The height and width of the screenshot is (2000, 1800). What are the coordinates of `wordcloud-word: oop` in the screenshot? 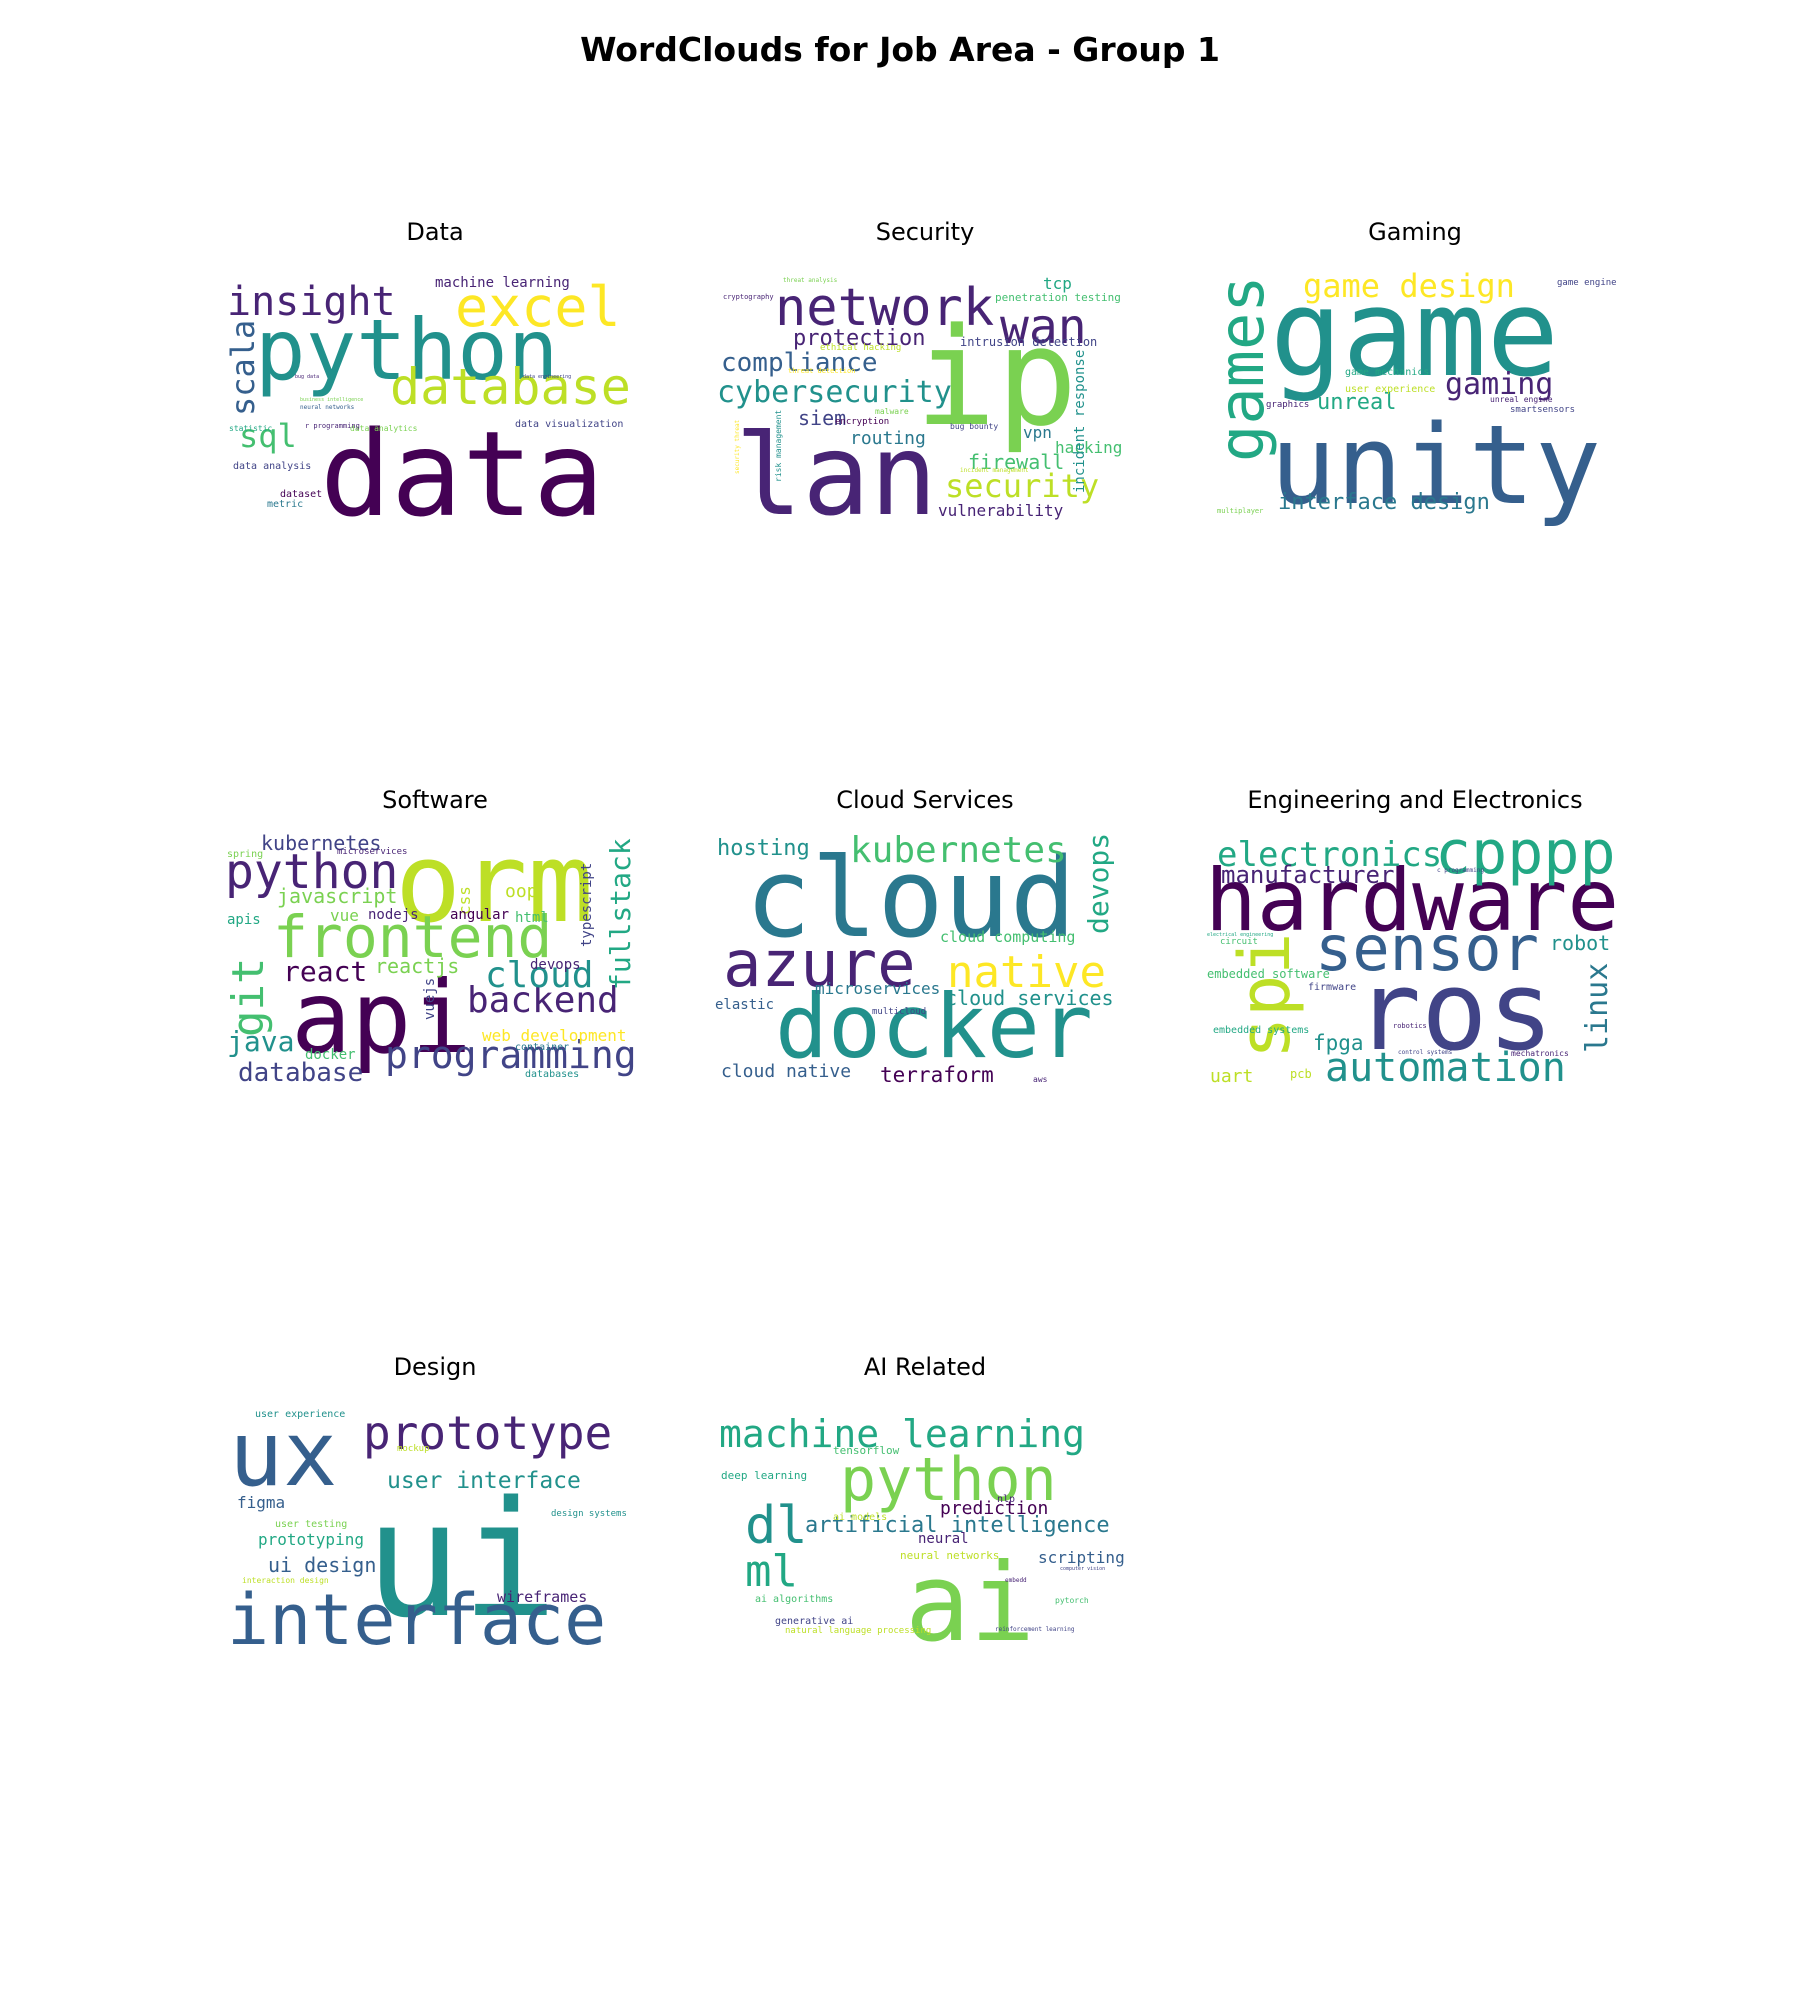 It's located at (521, 891).